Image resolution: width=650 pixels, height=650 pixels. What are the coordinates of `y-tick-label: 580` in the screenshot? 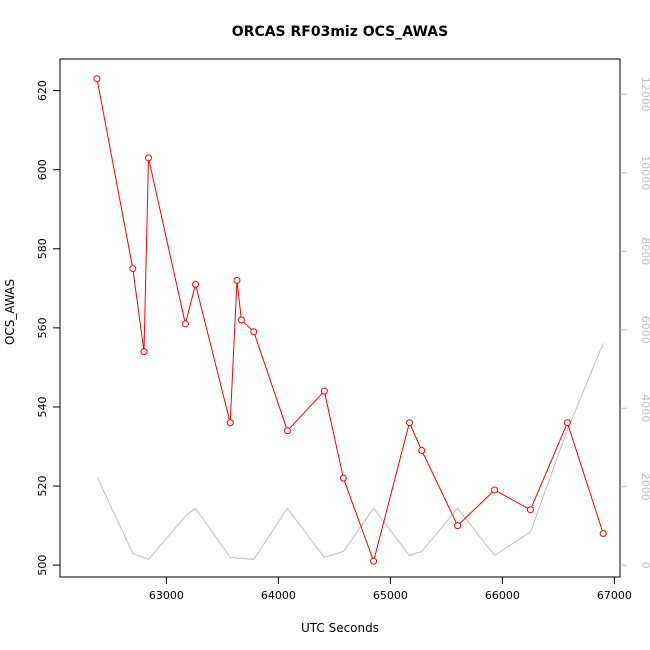 It's located at (42, 248).